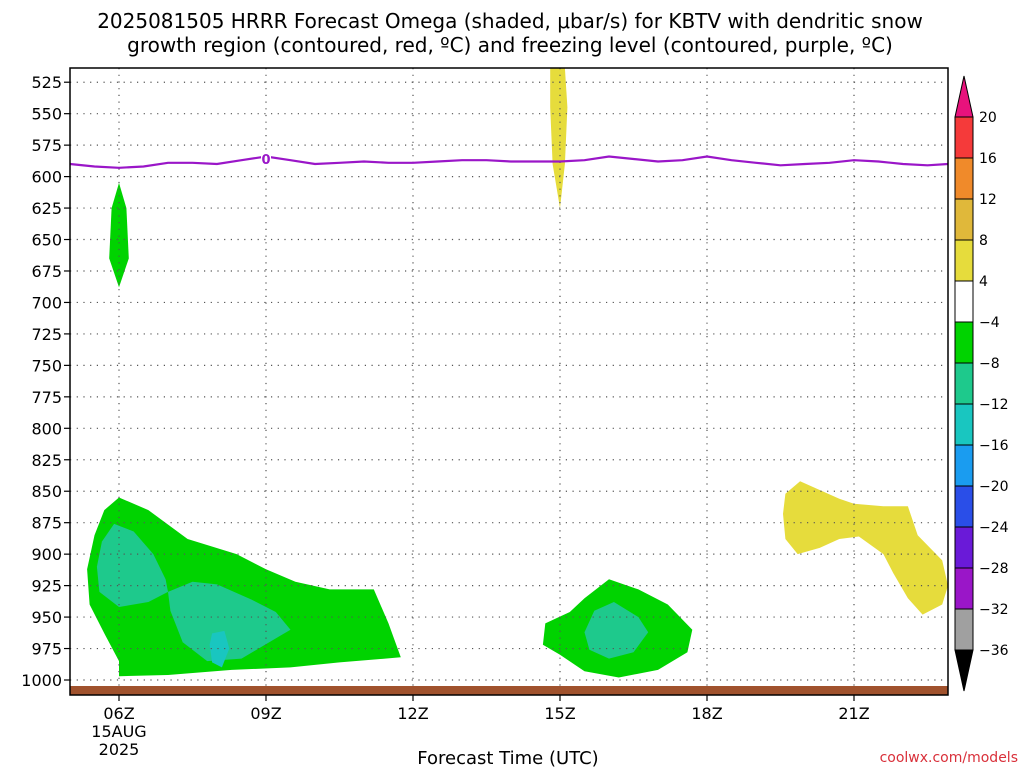 The image size is (1024, 768). I want to click on x-tick-year: 2025, so click(119, 749).